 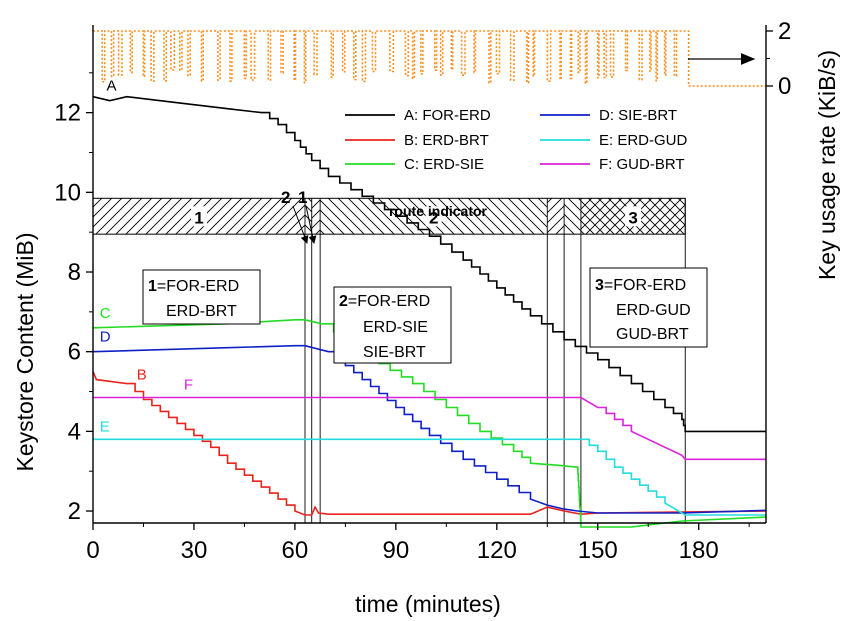 What do you see at coordinates (645, 285) in the screenshot?
I see `route-box-3-line-1: =FOR-ERD` at bounding box center [645, 285].